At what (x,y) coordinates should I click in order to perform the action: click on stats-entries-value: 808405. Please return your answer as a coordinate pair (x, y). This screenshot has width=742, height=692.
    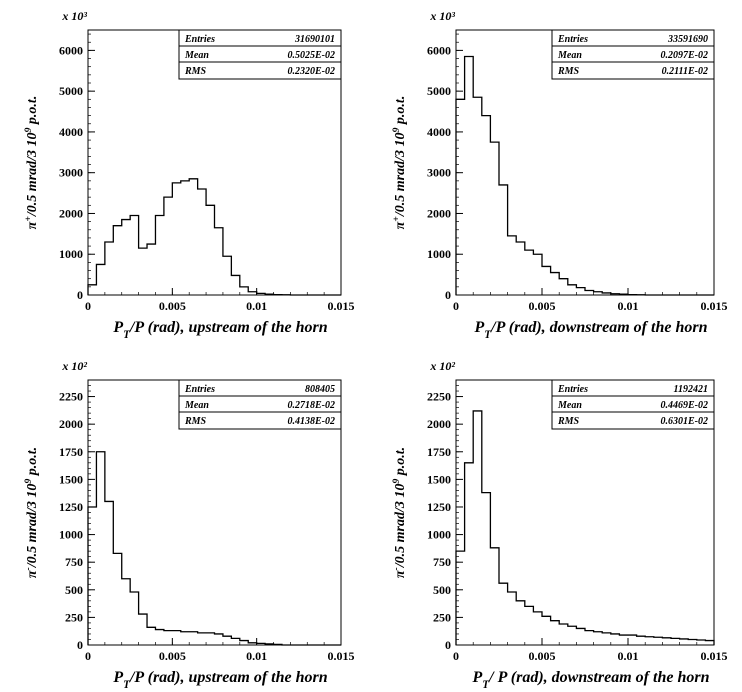
    Looking at the image, I should click on (320, 389).